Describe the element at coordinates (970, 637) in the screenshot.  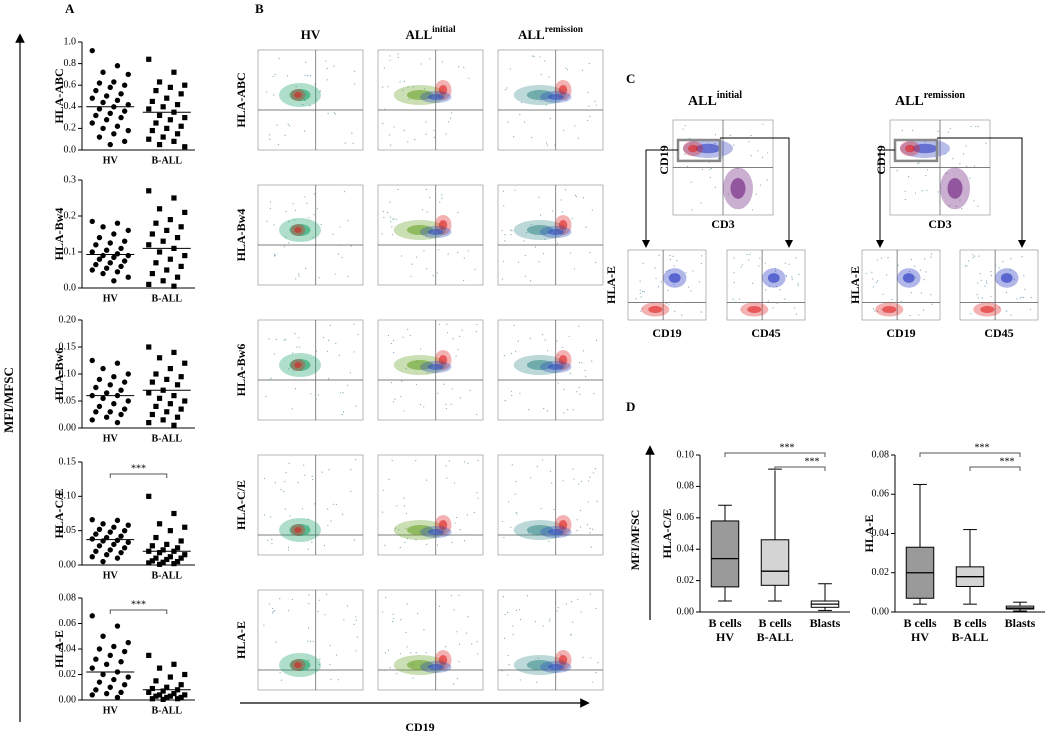
I see `x-tick-label: B-ALL` at that location.